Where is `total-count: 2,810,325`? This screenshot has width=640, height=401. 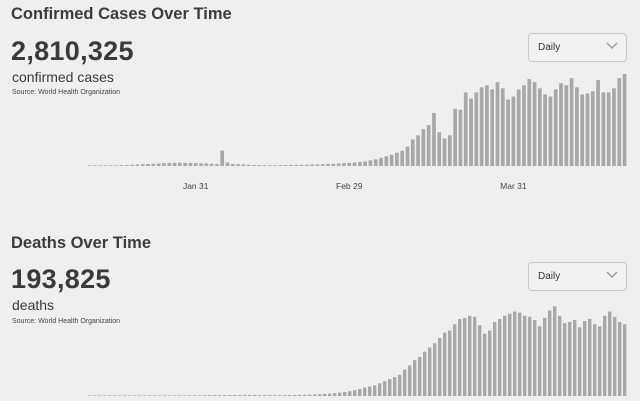 total-count: 2,810,325 is located at coordinates (72, 51).